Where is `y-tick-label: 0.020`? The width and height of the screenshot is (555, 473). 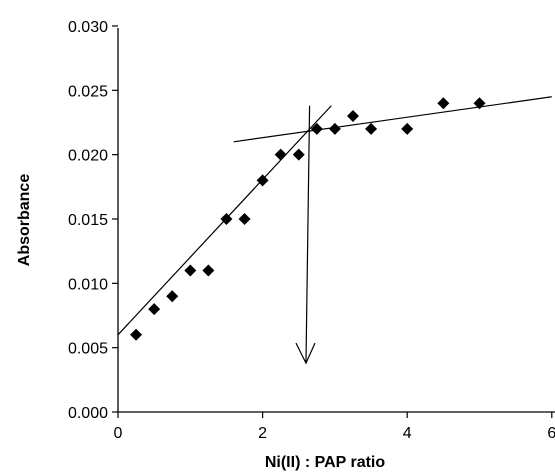 y-tick-label: 0.020 is located at coordinates (88, 156).